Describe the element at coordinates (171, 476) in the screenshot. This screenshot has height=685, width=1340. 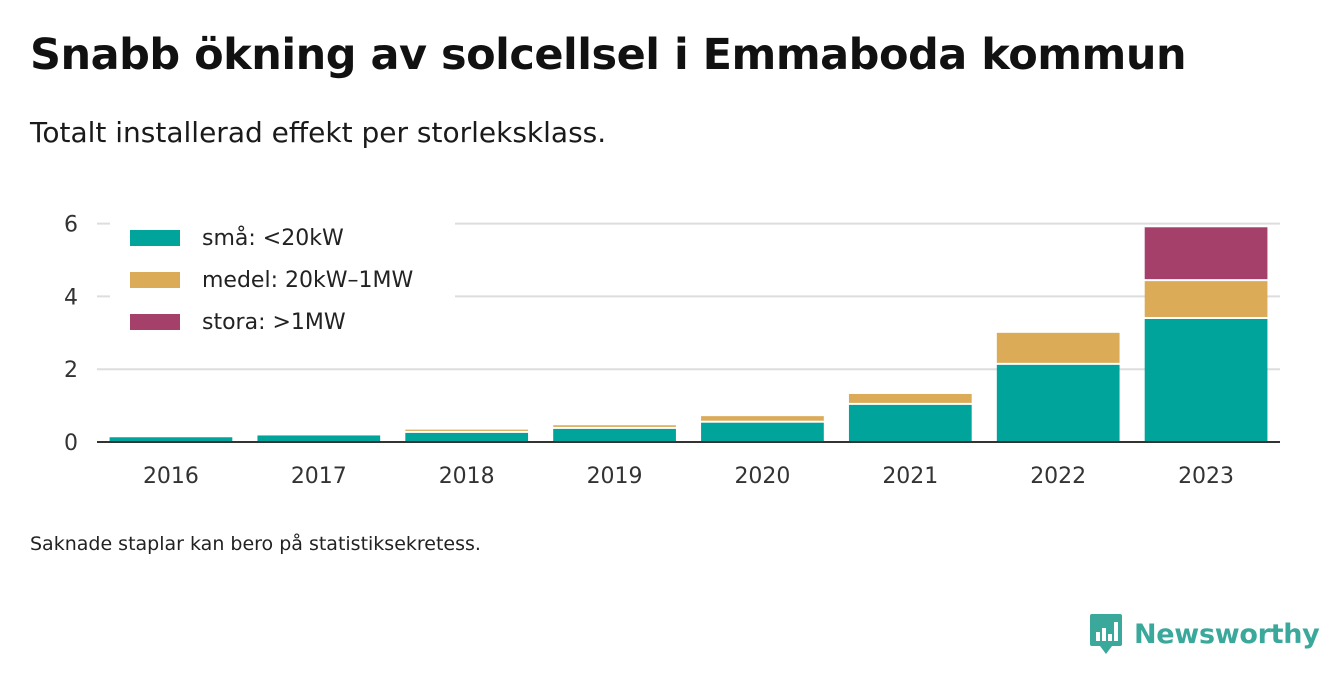
I see `x-tick-label: 2016` at that location.